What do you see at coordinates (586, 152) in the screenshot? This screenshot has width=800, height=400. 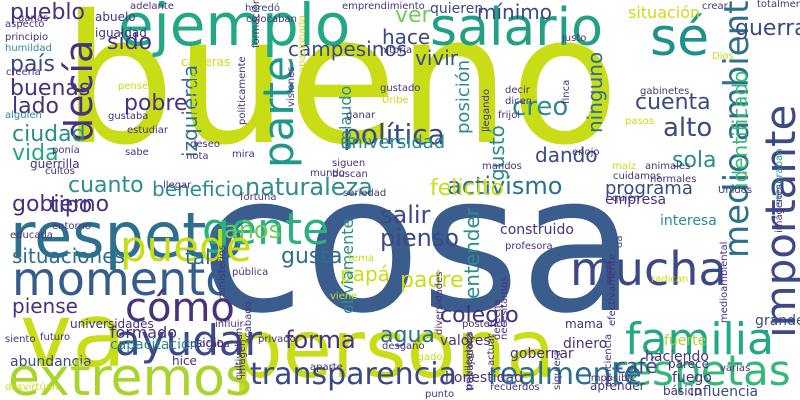 I see `word-146: enojo` at bounding box center [586, 152].